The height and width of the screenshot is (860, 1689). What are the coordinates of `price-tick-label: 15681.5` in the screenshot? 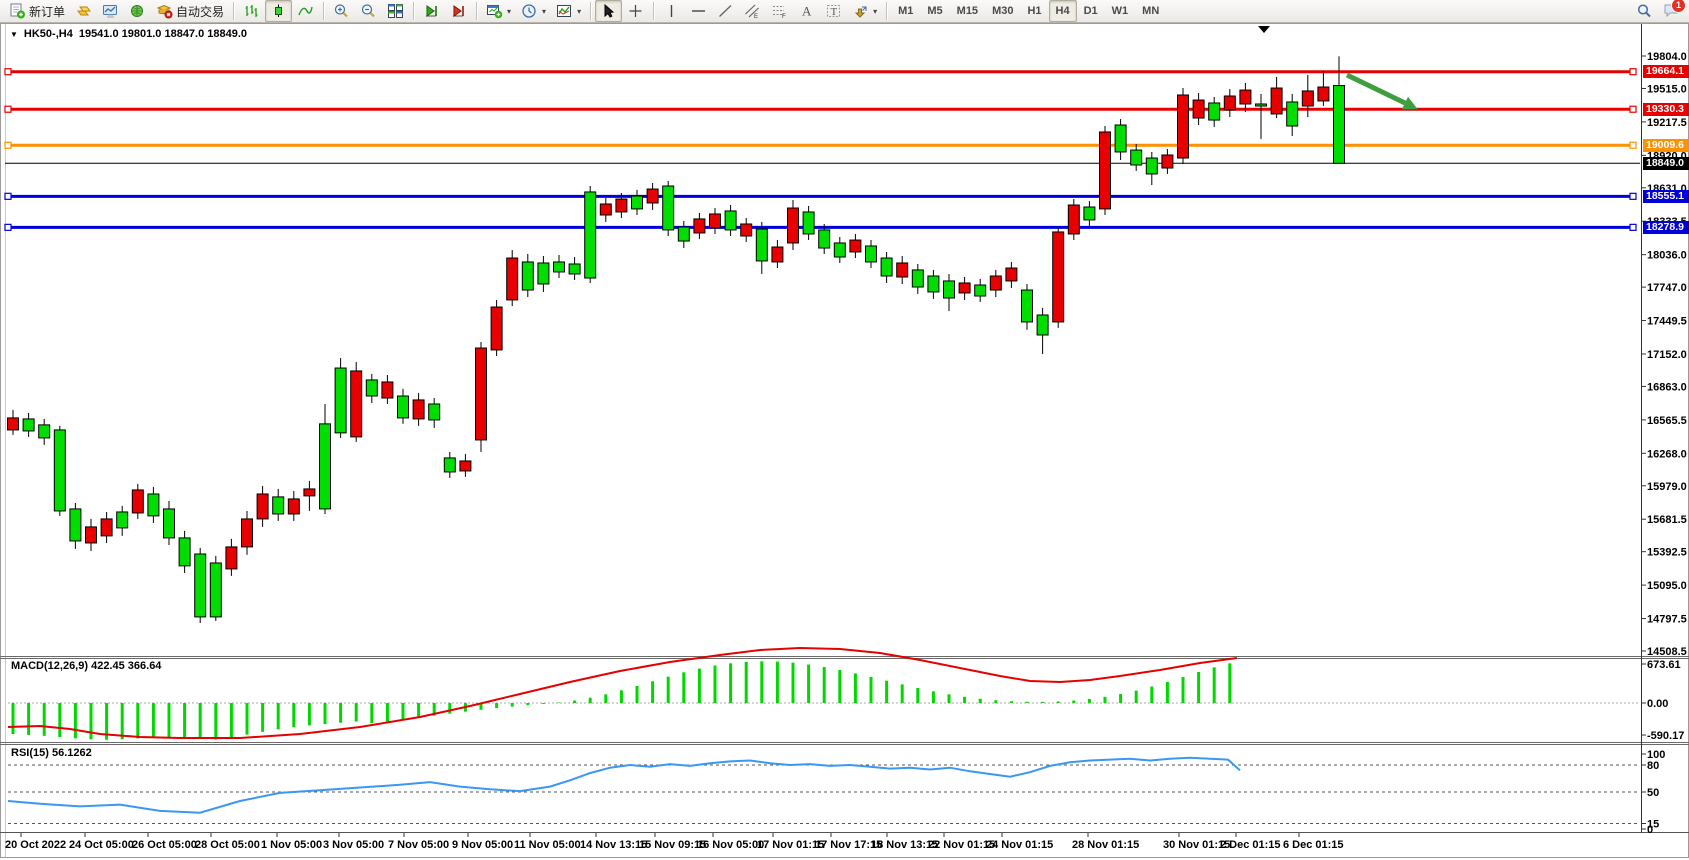 It's located at (1667, 520).